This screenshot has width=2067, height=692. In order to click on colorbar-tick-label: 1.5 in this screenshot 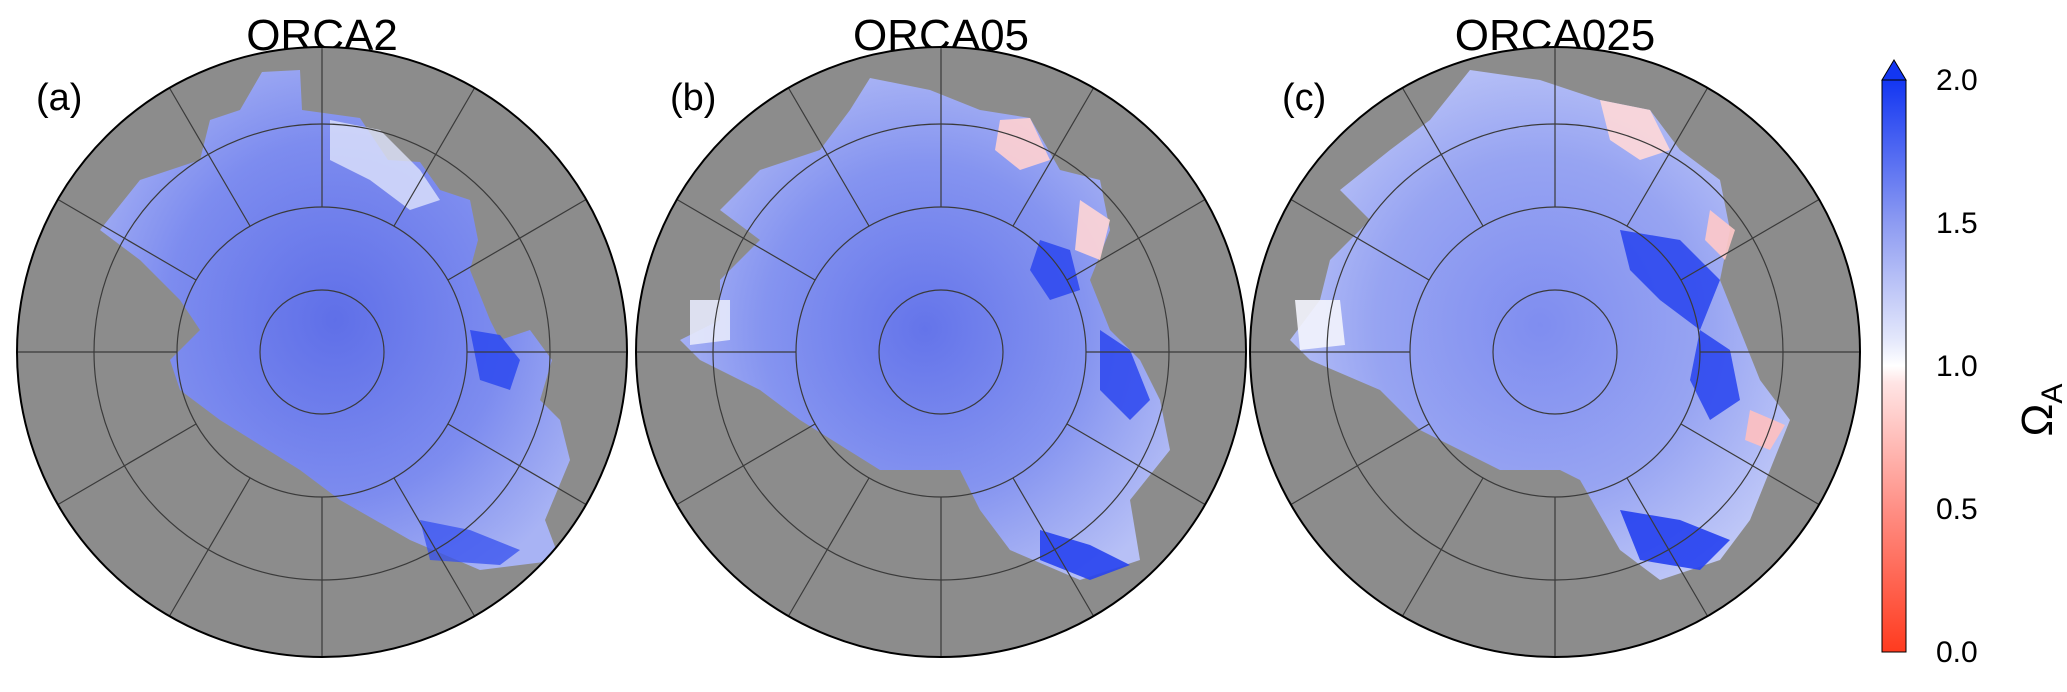, I will do `click(1957, 223)`.